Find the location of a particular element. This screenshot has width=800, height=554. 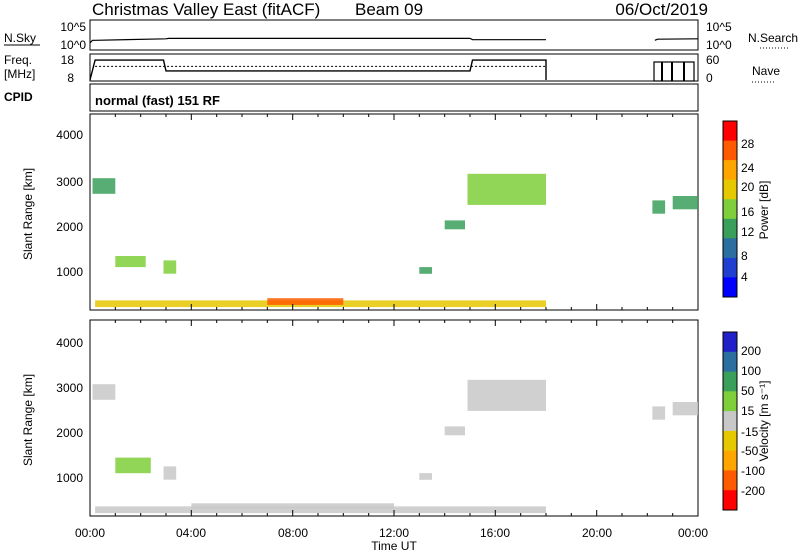

freq-label-line1: Freq. is located at coordinates (18, 60).